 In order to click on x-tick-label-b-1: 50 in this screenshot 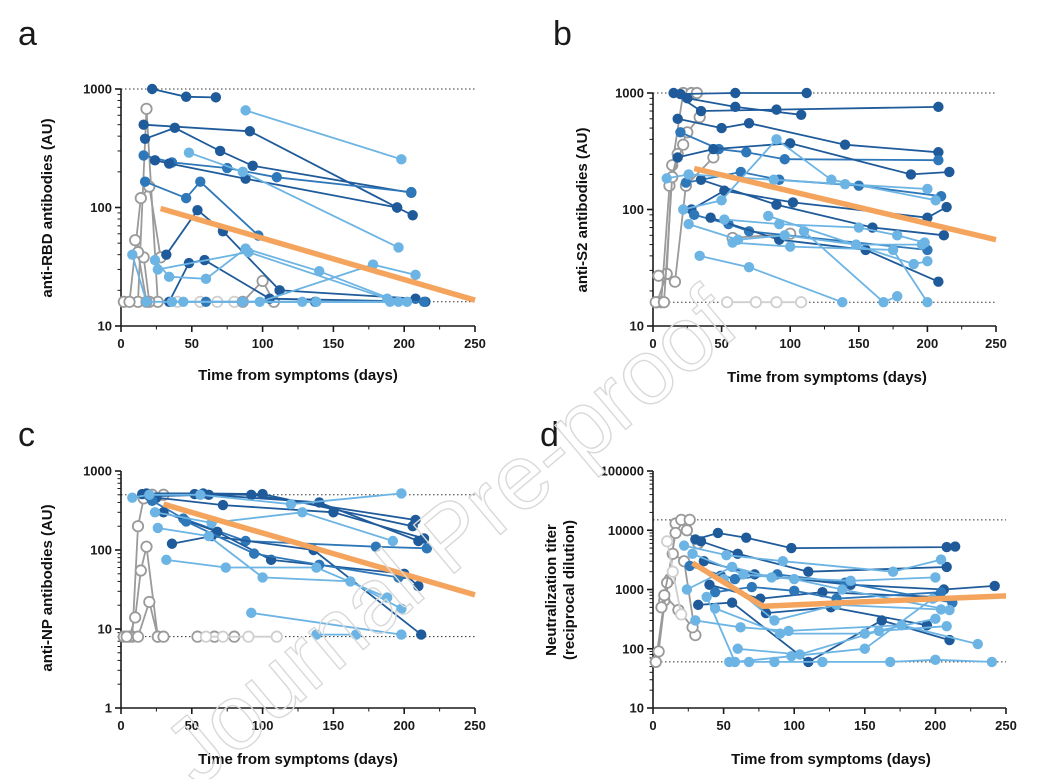, I will do `click(721, 343)`.